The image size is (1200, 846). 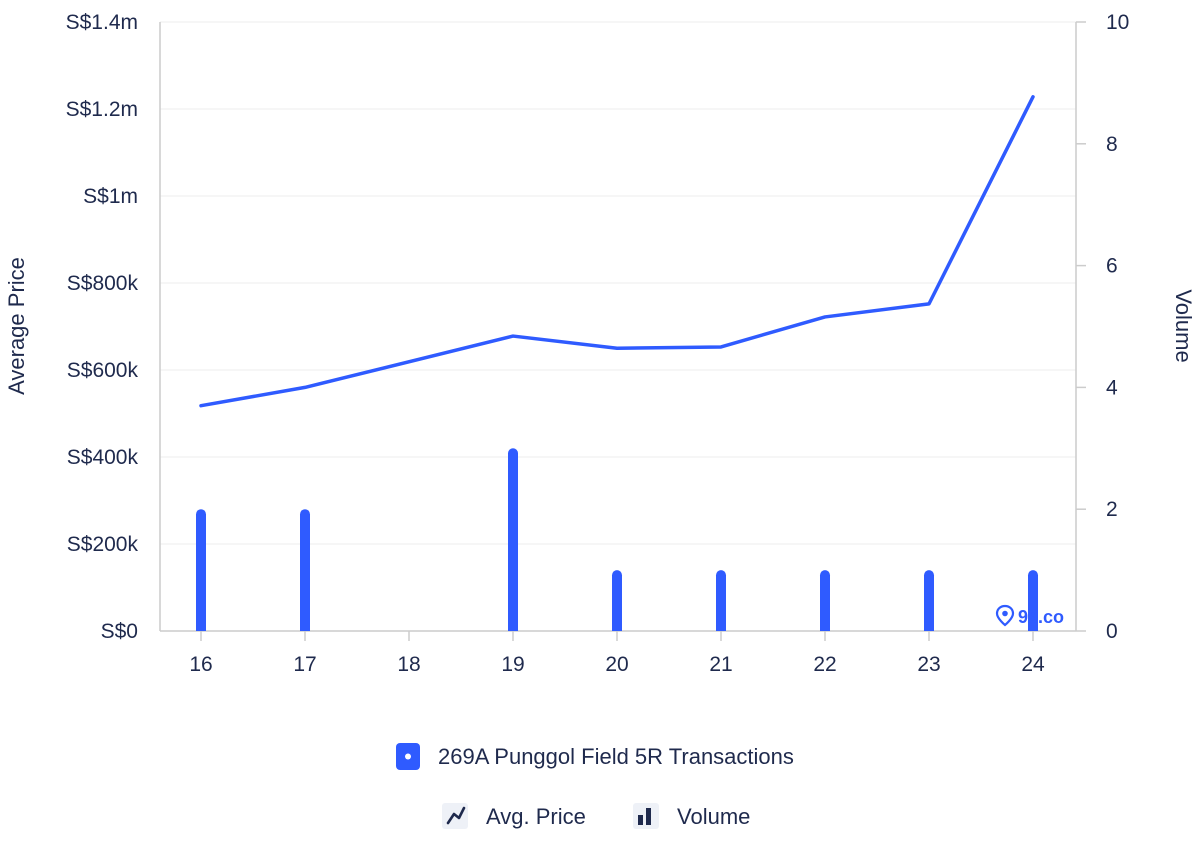 What do you see at coordinates (1112, 266) in the screenshot?
I see `y-right-tick-label: 6` at bounding box center [1112, 266].